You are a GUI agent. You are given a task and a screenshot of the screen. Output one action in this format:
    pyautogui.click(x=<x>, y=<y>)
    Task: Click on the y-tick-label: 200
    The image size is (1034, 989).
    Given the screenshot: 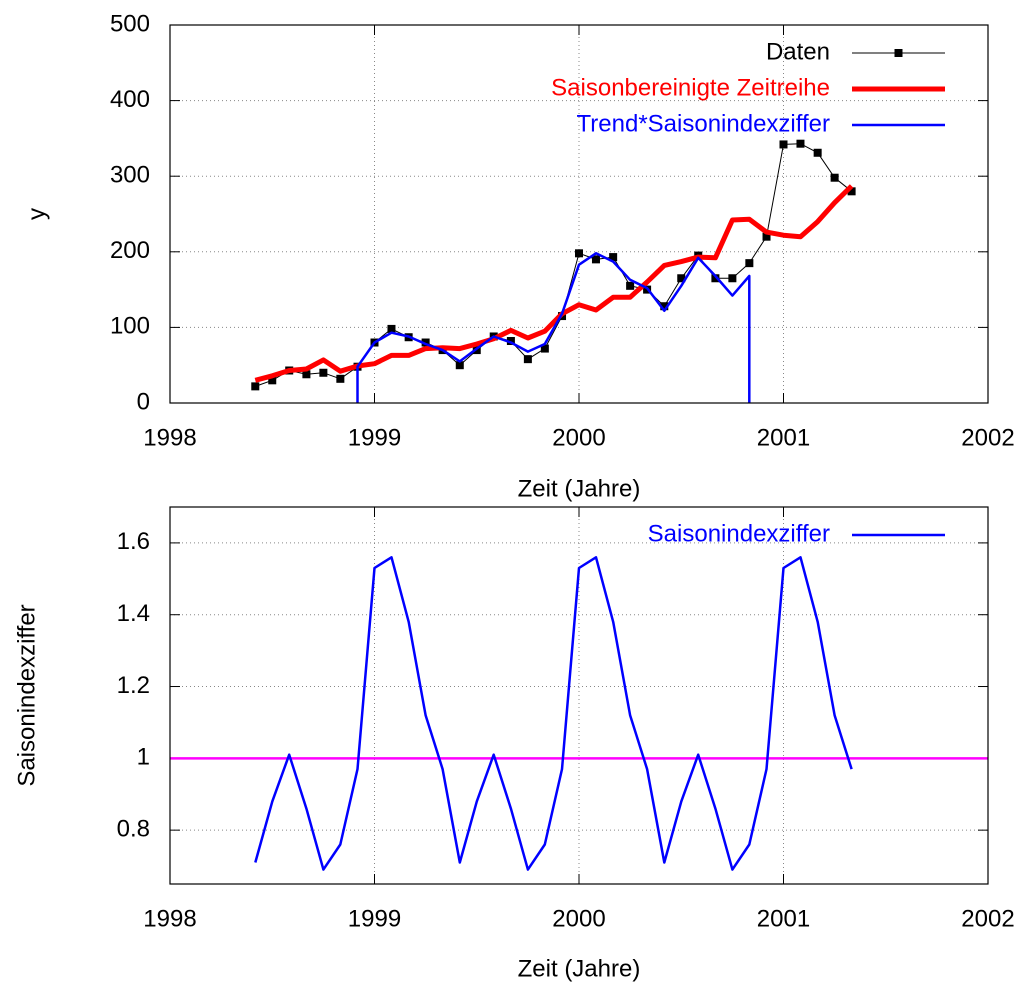 What is the action you would take?
    pyautogui.click(x=130, y=250)
    